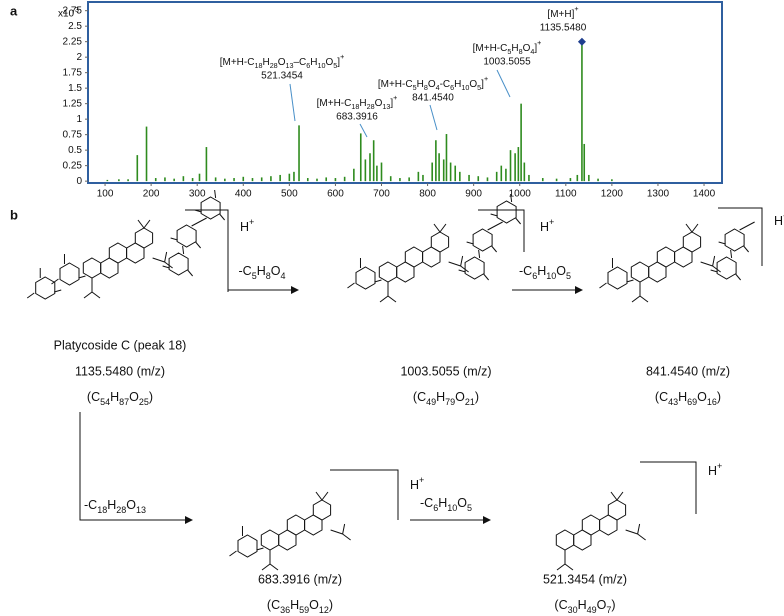 The width and height of the screenshot is (784, 616). Describe the element at coordinates (77, 10) in the screenshot. I see `y-multiplier-exponent: 3` at that location.